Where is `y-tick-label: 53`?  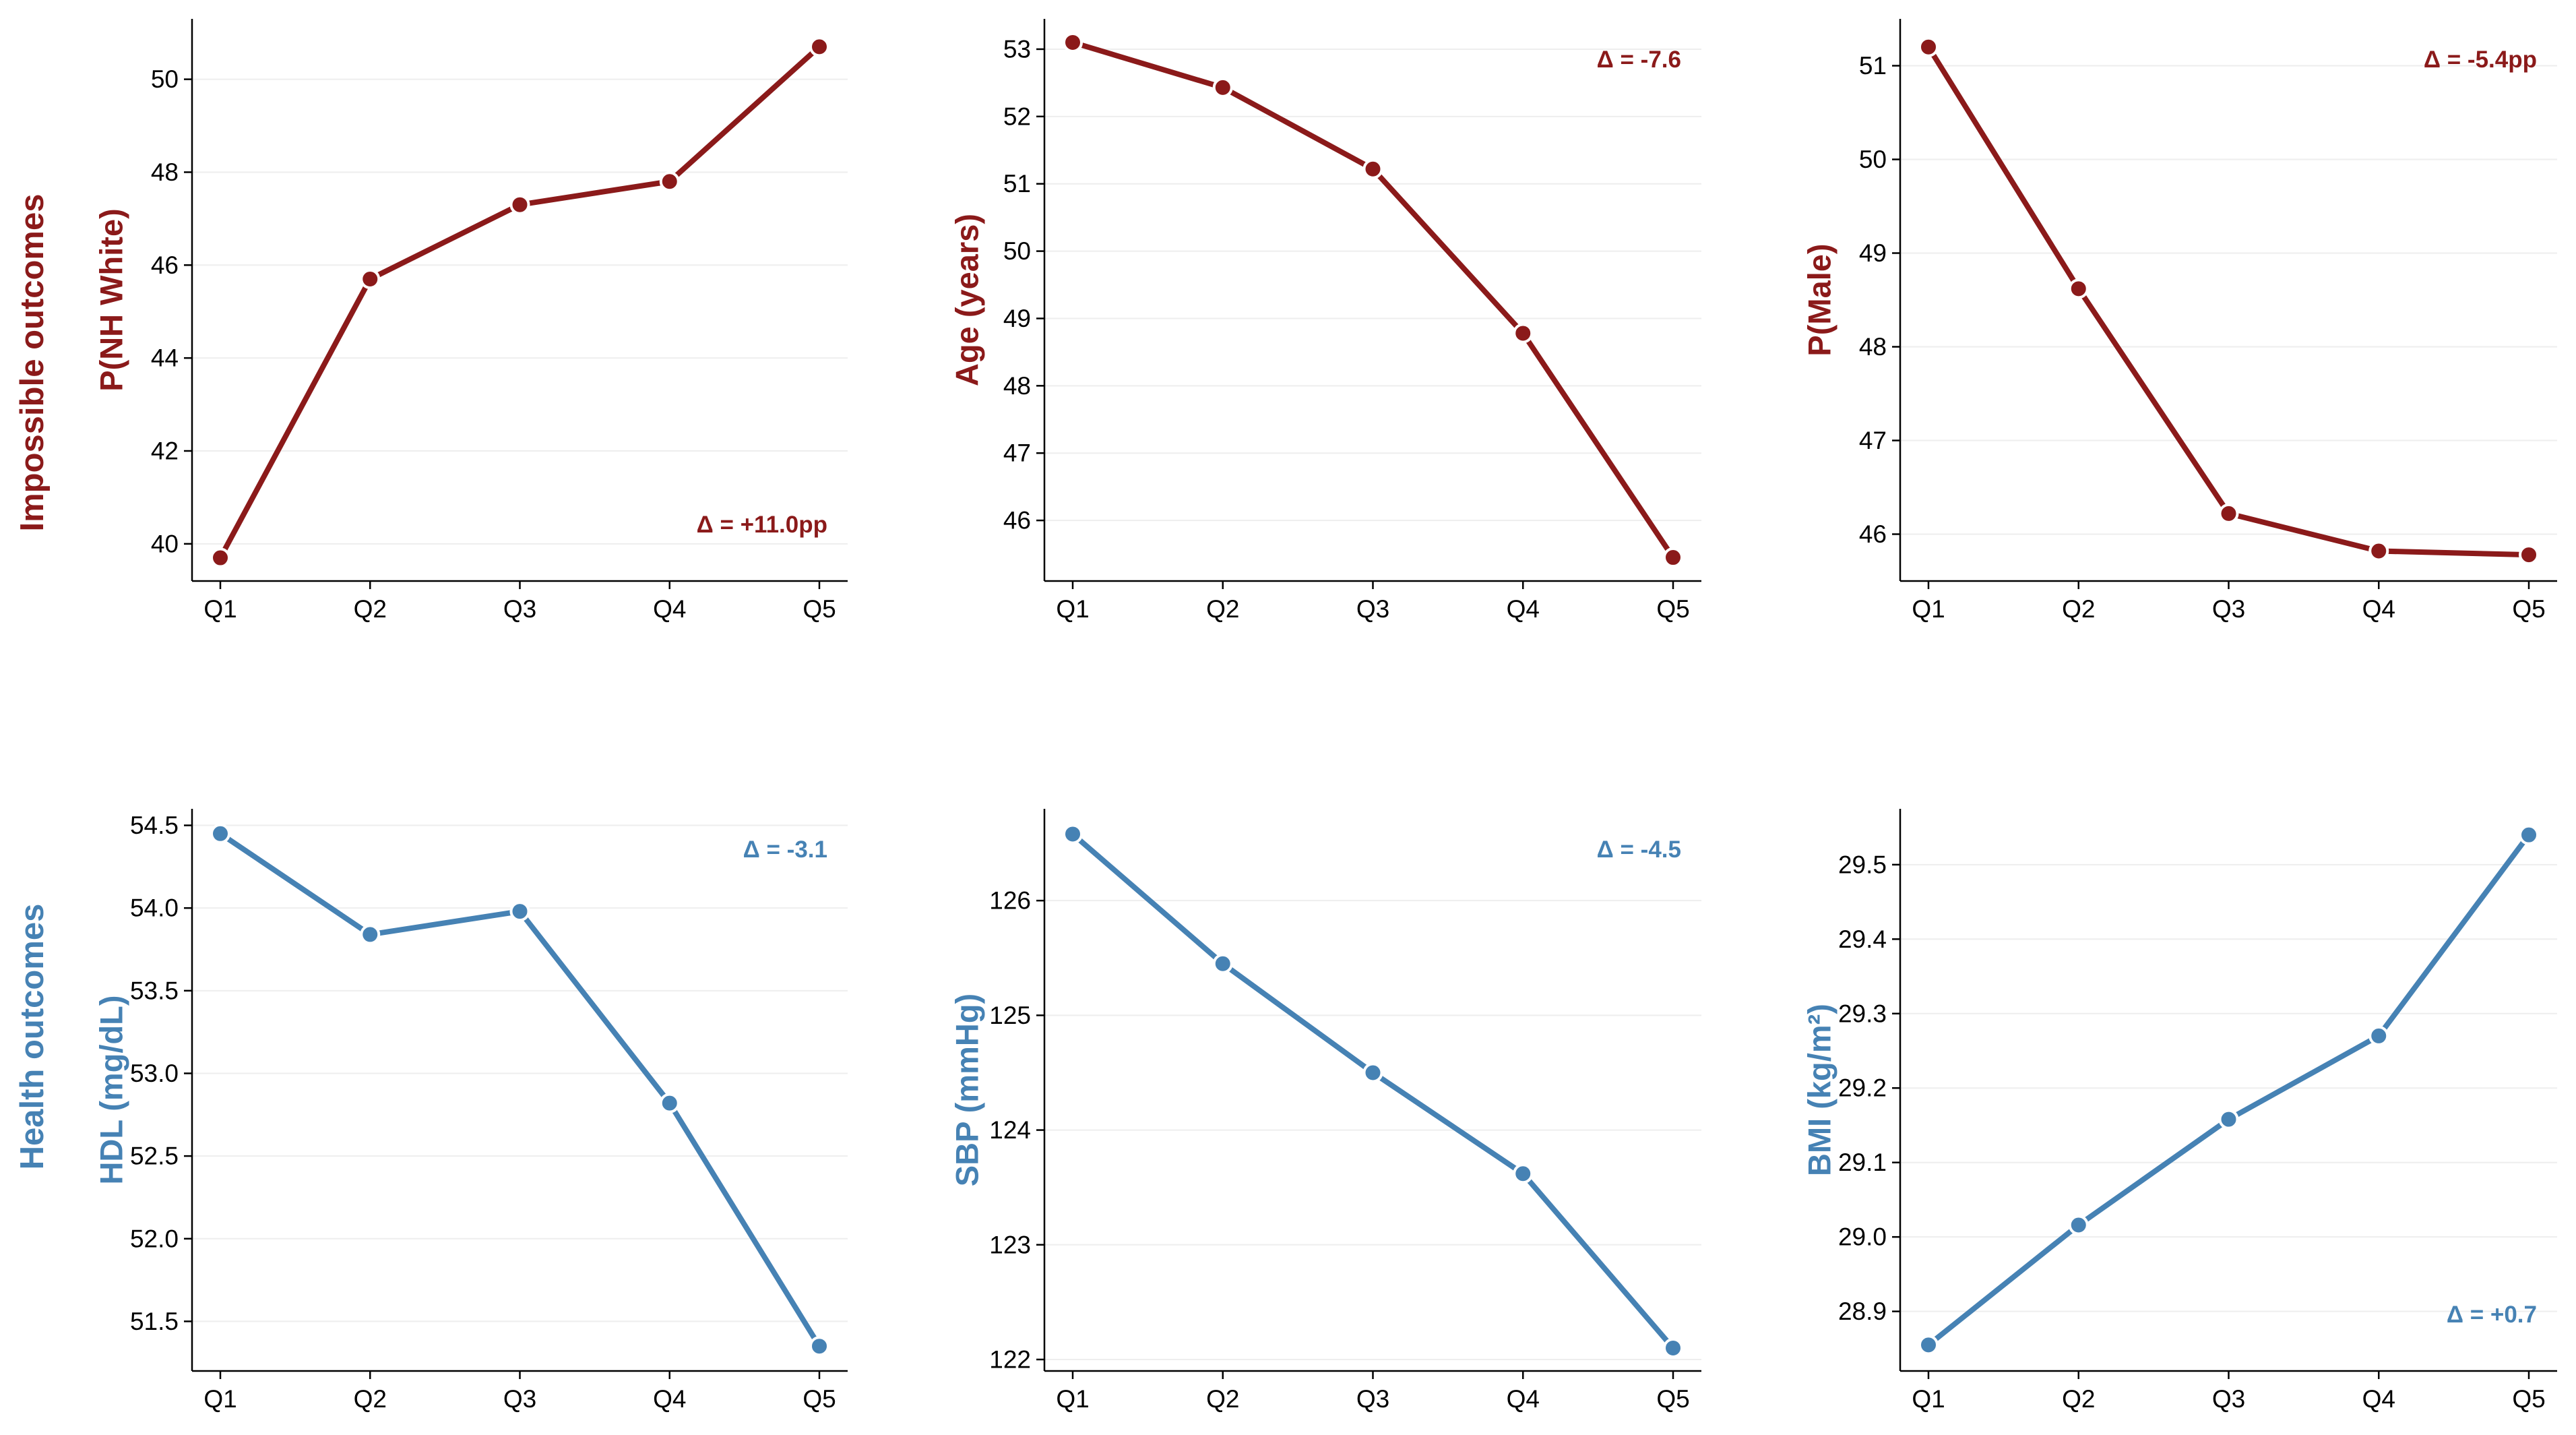 y-tick-label: 53 is located at coordinates (1017, 49).